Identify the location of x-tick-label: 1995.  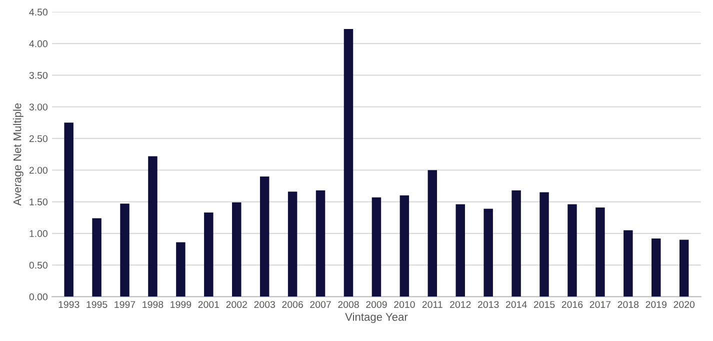
(97, 304).